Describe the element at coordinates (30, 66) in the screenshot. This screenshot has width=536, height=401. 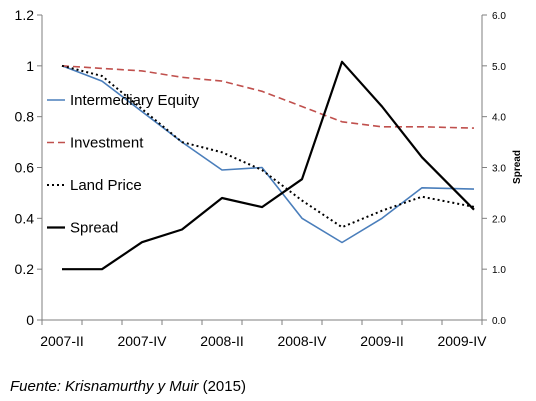
I see `y-tick-label-left: 1` at that location.